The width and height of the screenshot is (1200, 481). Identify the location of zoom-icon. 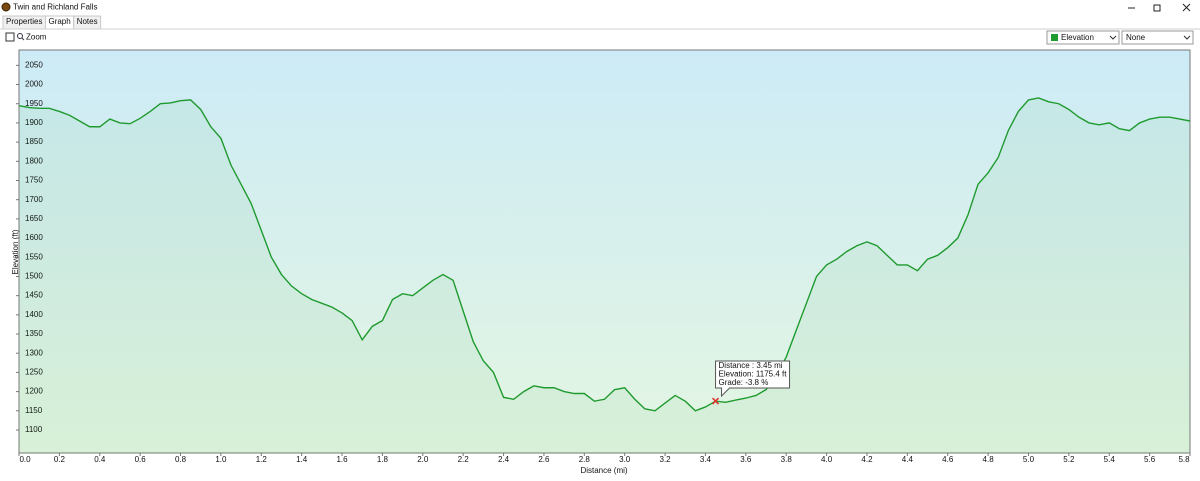
(20, 36).